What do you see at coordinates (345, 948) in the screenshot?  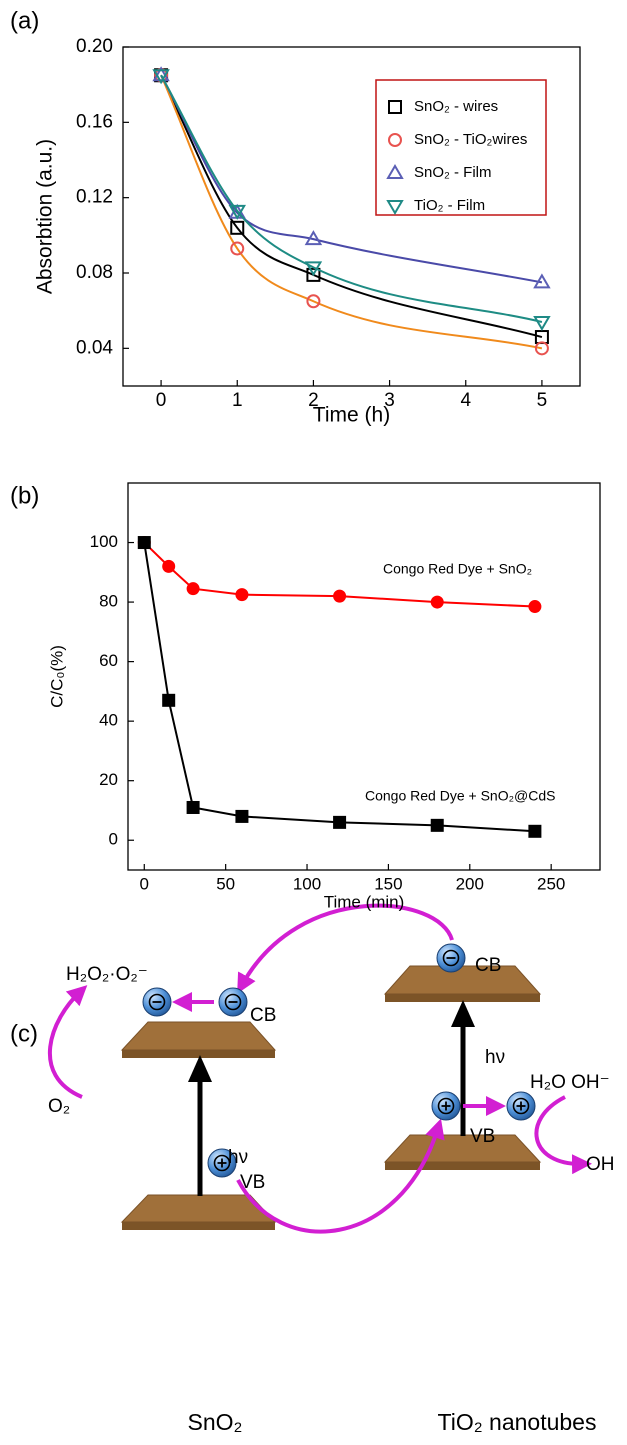 I see `electron-transfer-arrow` at bounding box center [345, 948].